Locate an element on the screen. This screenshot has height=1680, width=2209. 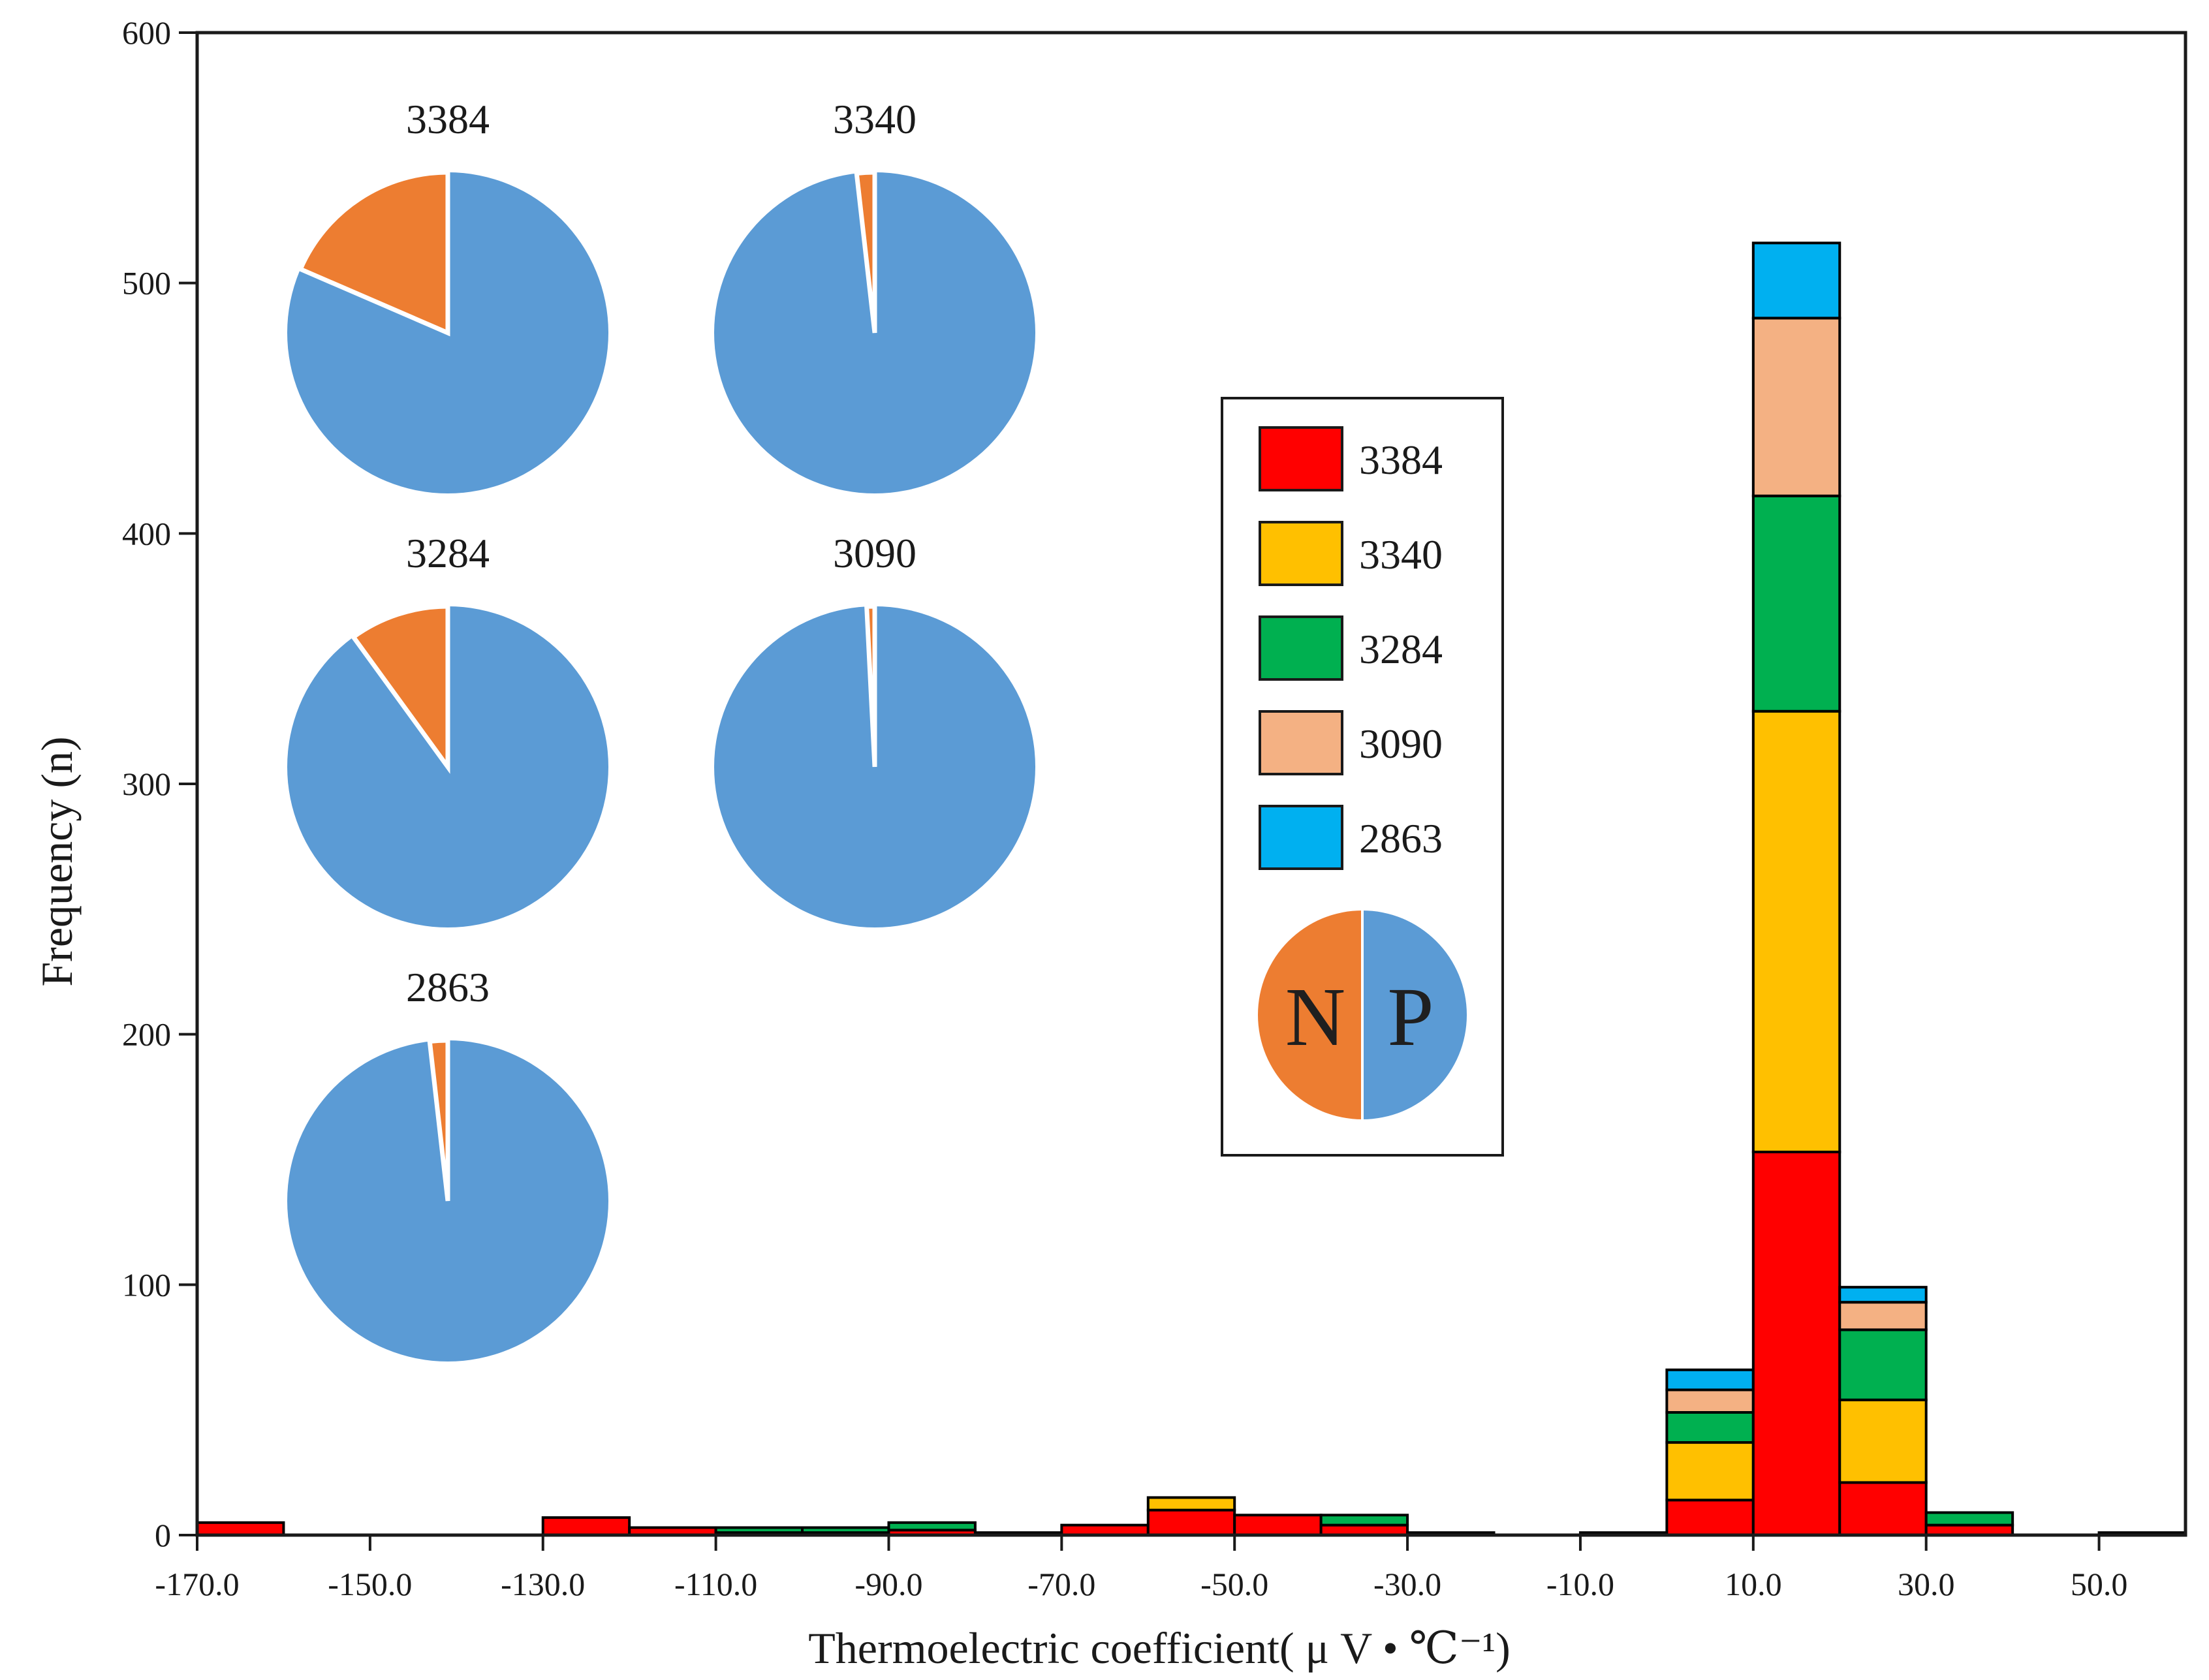
bar-segment-3384-bin--170 is located at coordinates (240, 1529).